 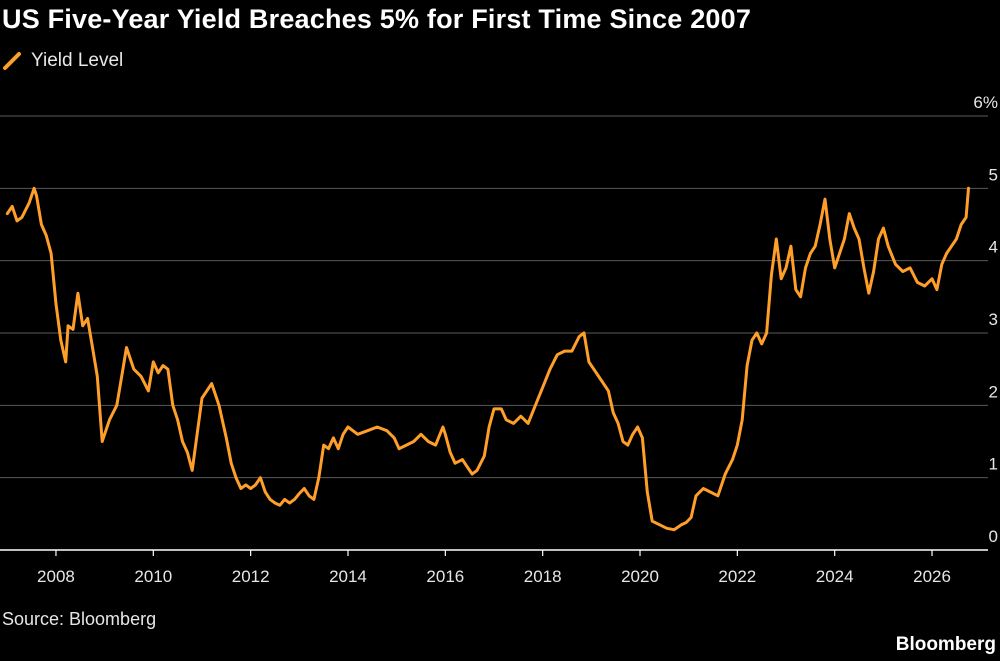 What do you see at coordinates (79, 619) in the screenshot?
I see `source-note: Source: Bloomberg` at bounding box center [79, 619].